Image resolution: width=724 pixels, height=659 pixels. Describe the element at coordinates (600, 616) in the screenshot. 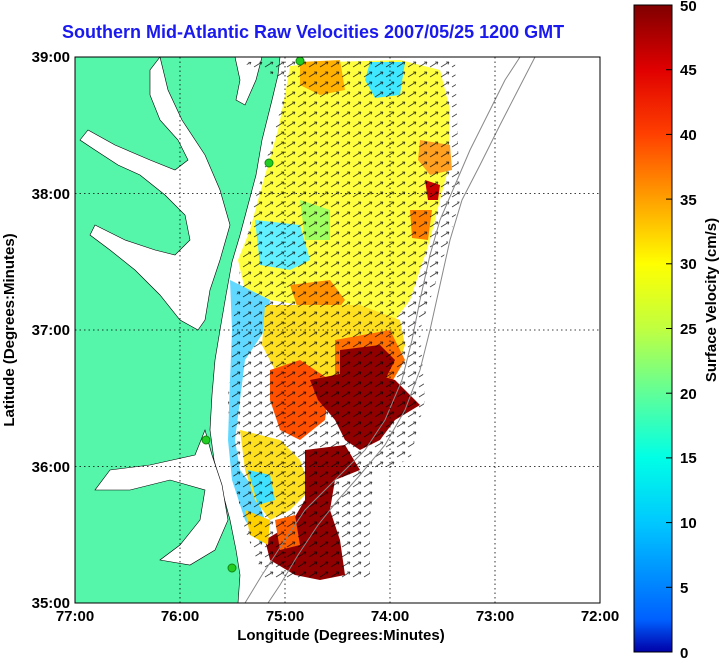

I see `lon-tick: 72:00` at that location.